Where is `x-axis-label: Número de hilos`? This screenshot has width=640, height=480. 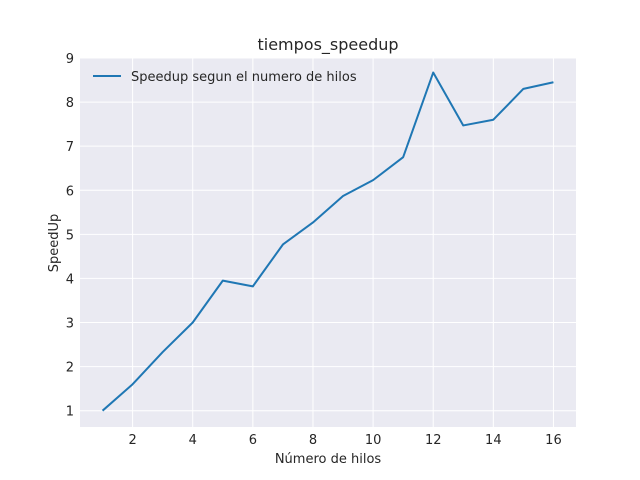
x-axis-label: Número de hilos is located at coordinates (328, 459).